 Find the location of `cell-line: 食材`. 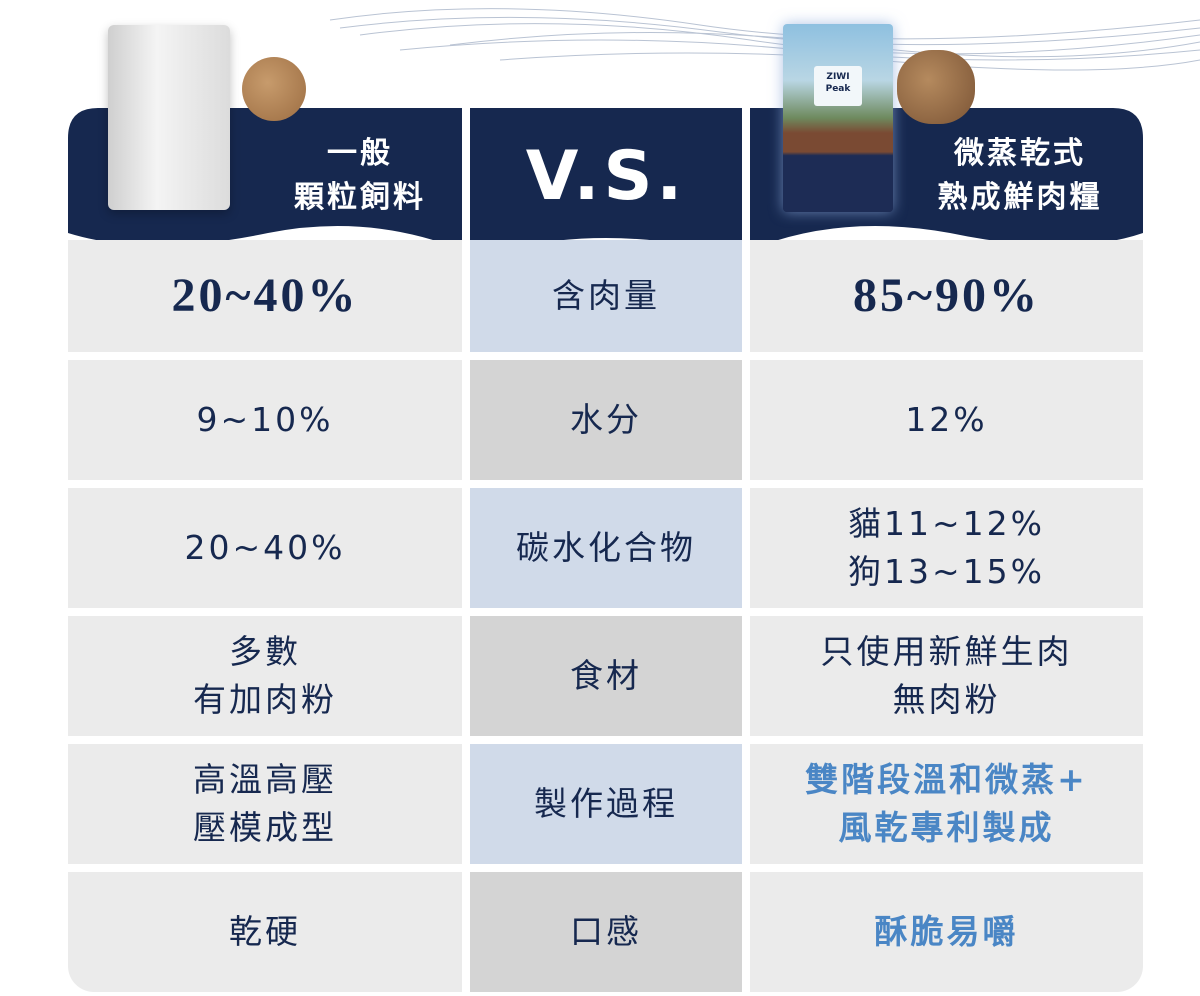

cell-line: 食材 is located at coordinates (606, 676).